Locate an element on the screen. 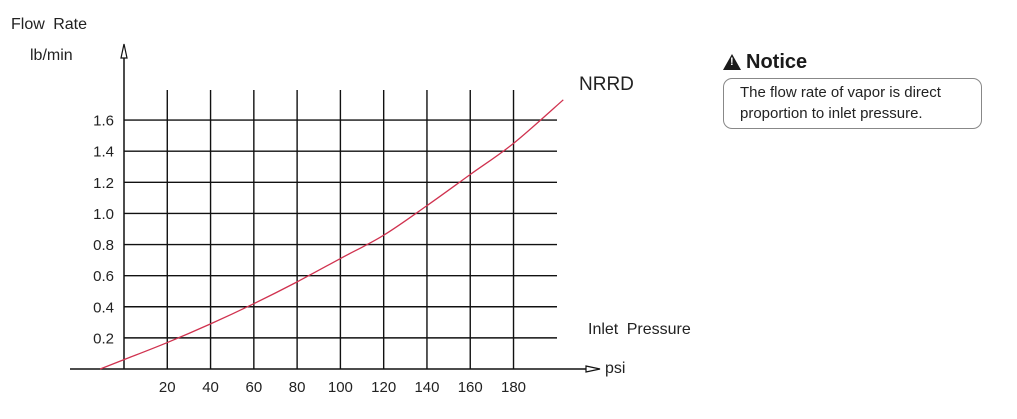  y-axis-unit: lb/min is located at coordinates (51, 55).